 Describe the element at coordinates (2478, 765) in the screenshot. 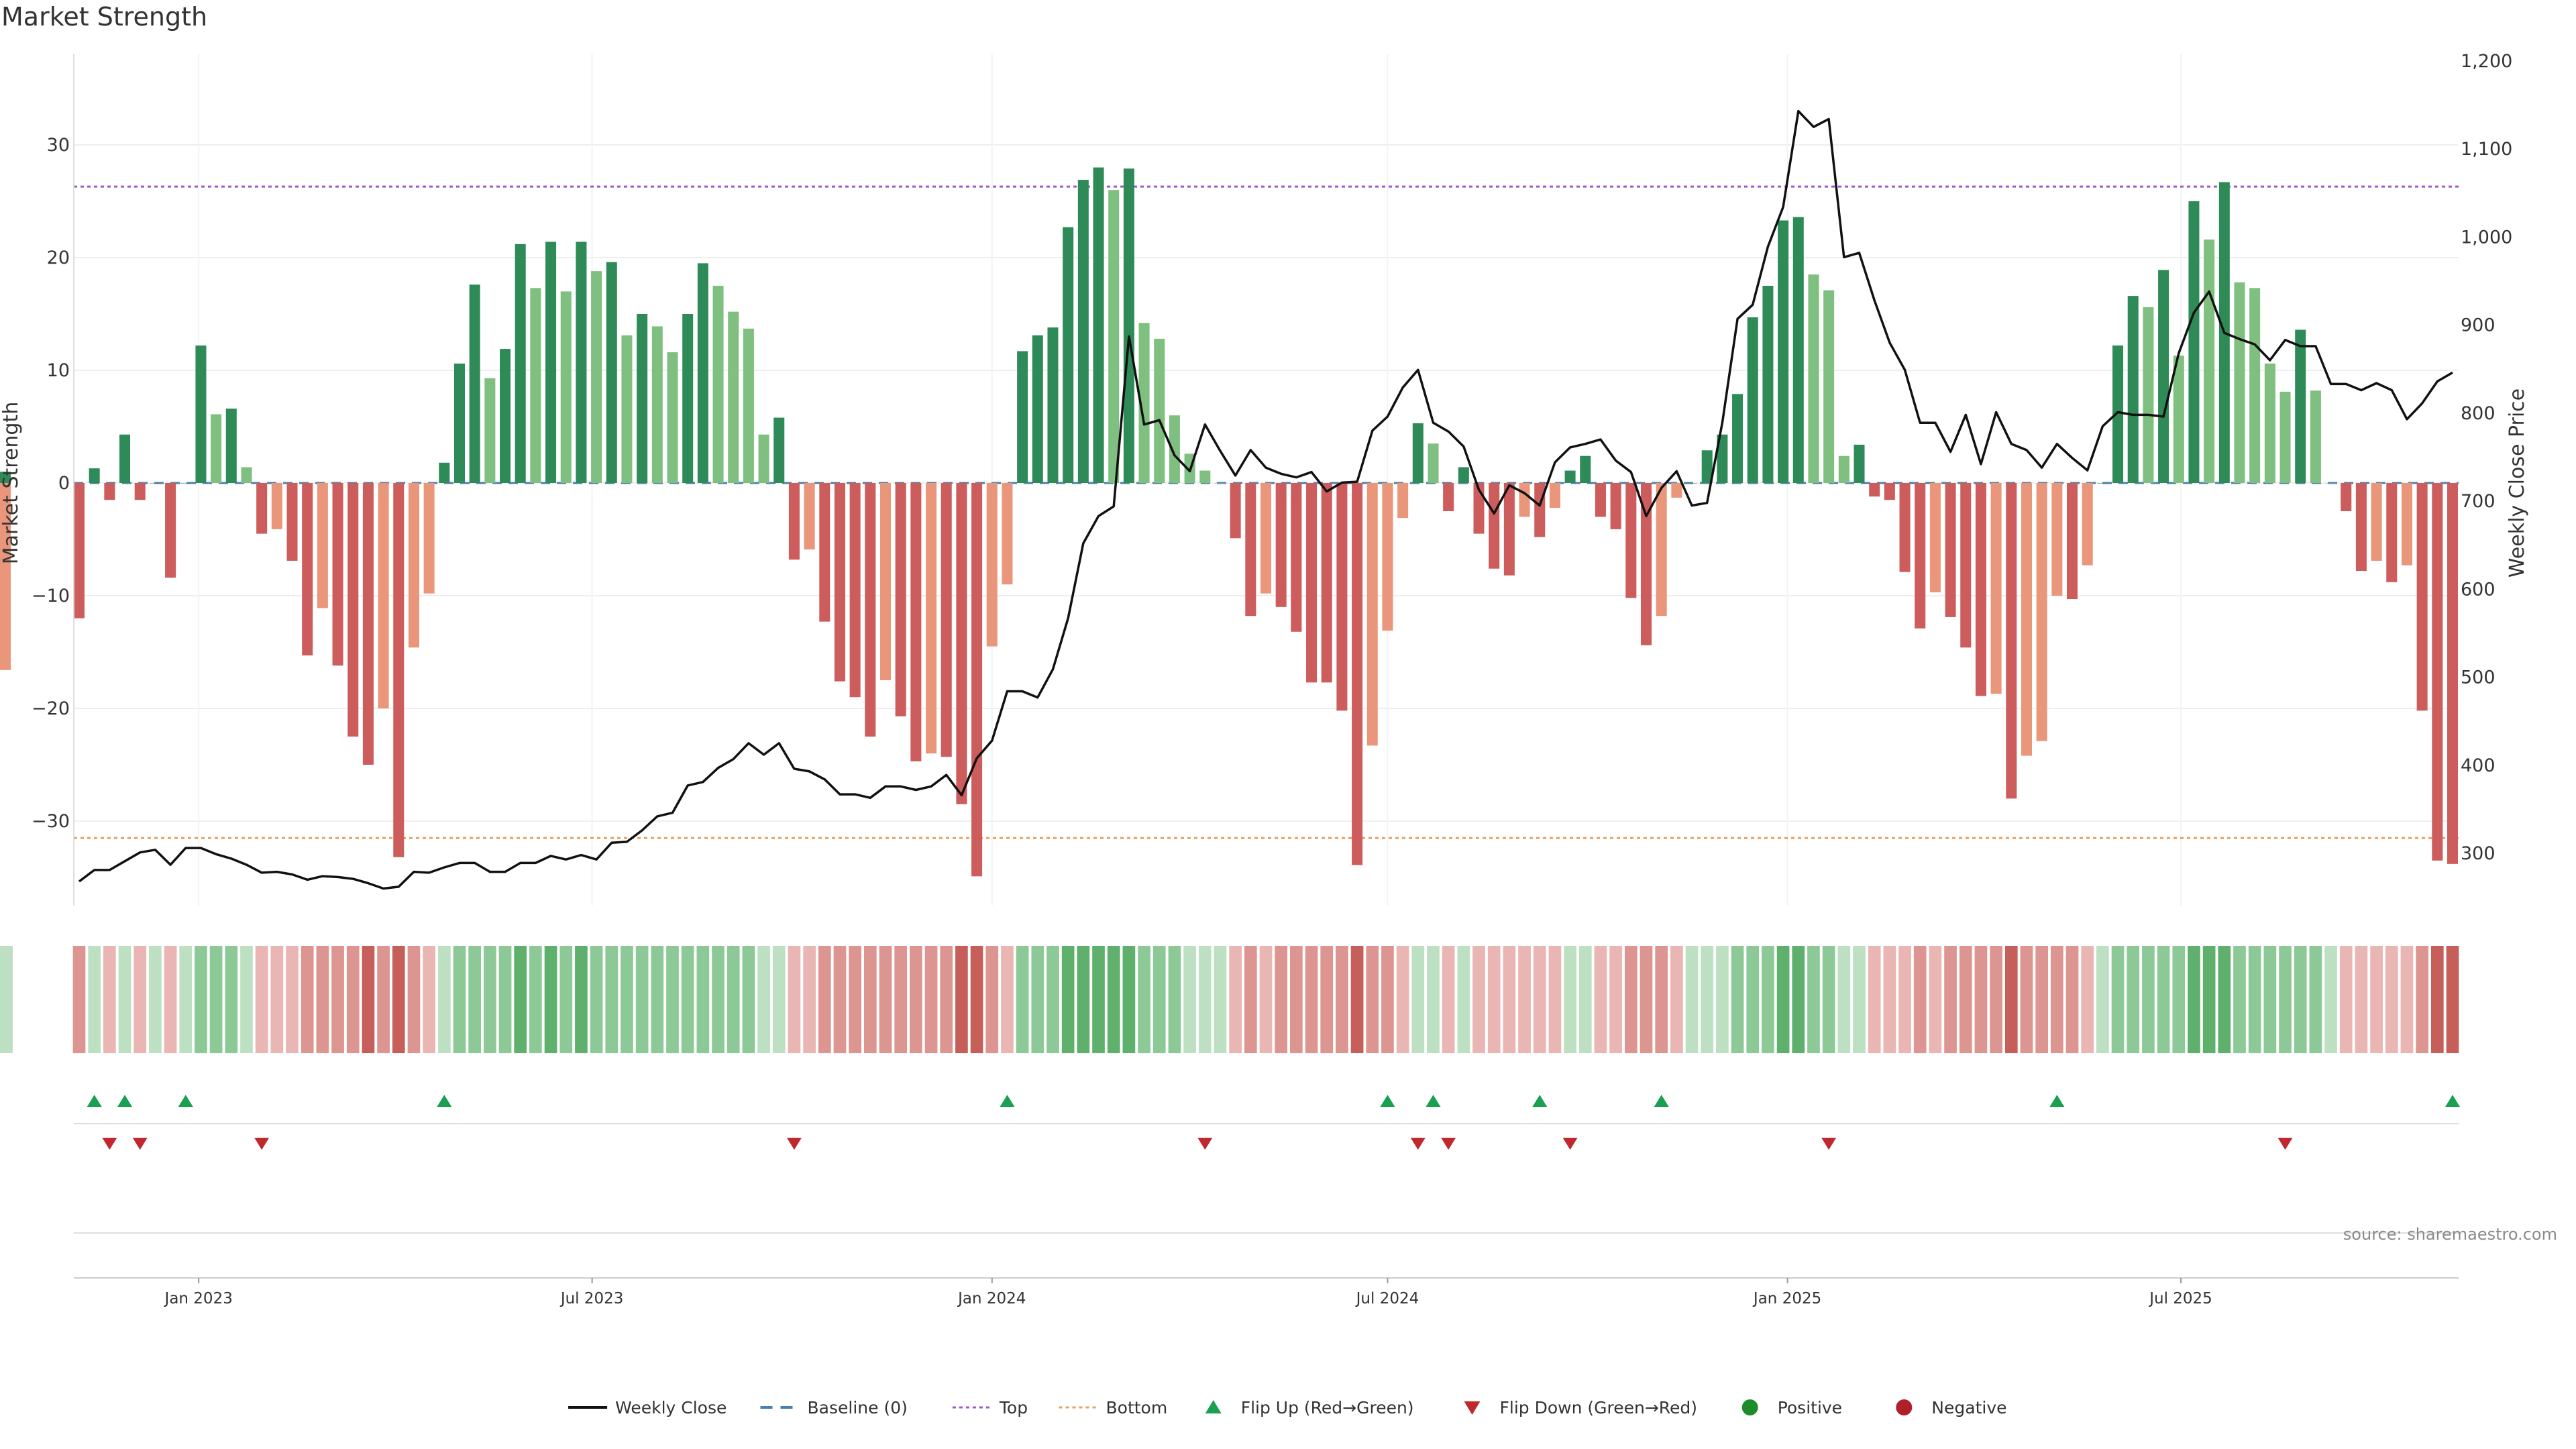

I see `y2-tick-label: 400` at that location.